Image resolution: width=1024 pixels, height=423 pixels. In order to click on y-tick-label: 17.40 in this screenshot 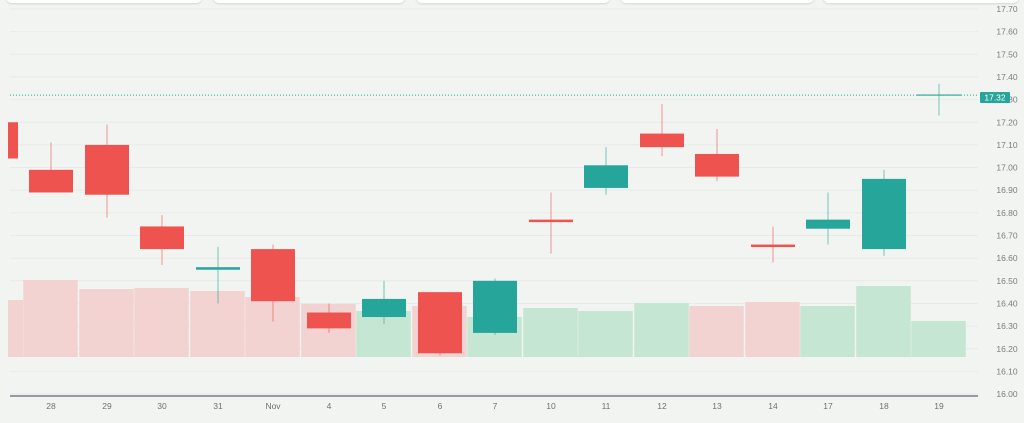, I will do `click(1007, 77)`.